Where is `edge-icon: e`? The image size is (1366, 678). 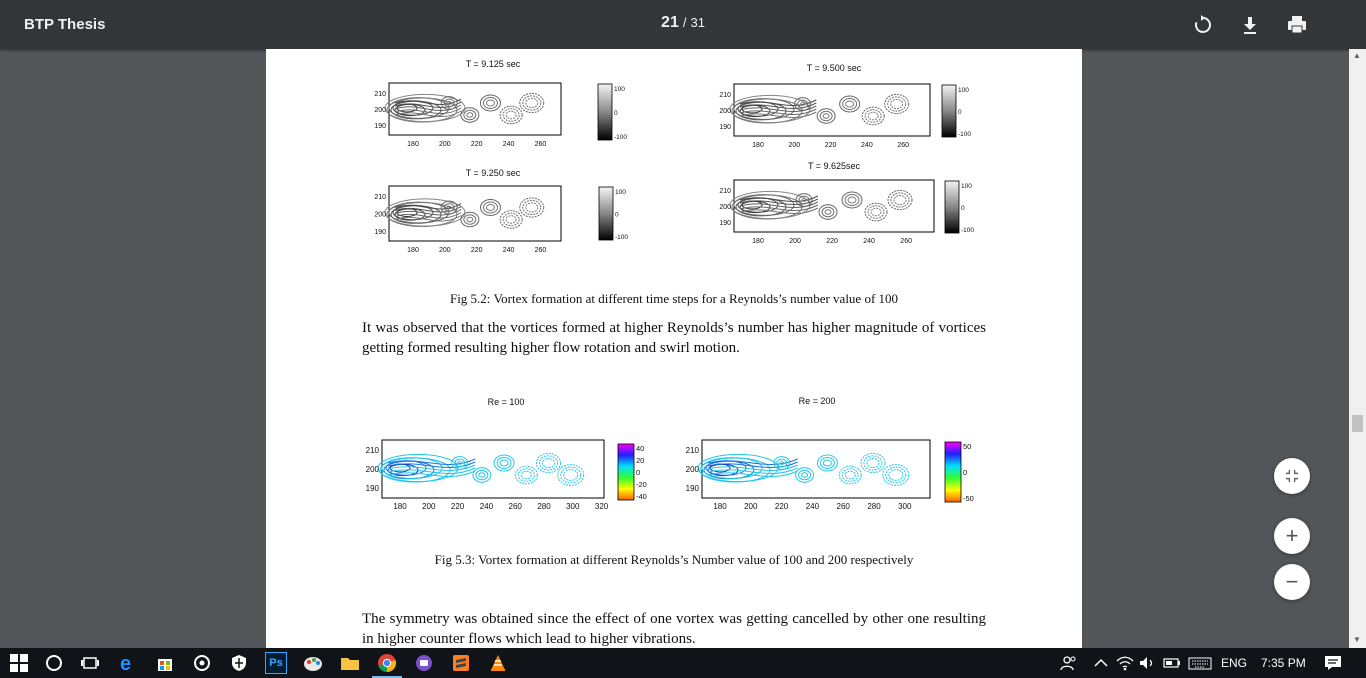
edge-icon: e is located at coordinates (125, 663).